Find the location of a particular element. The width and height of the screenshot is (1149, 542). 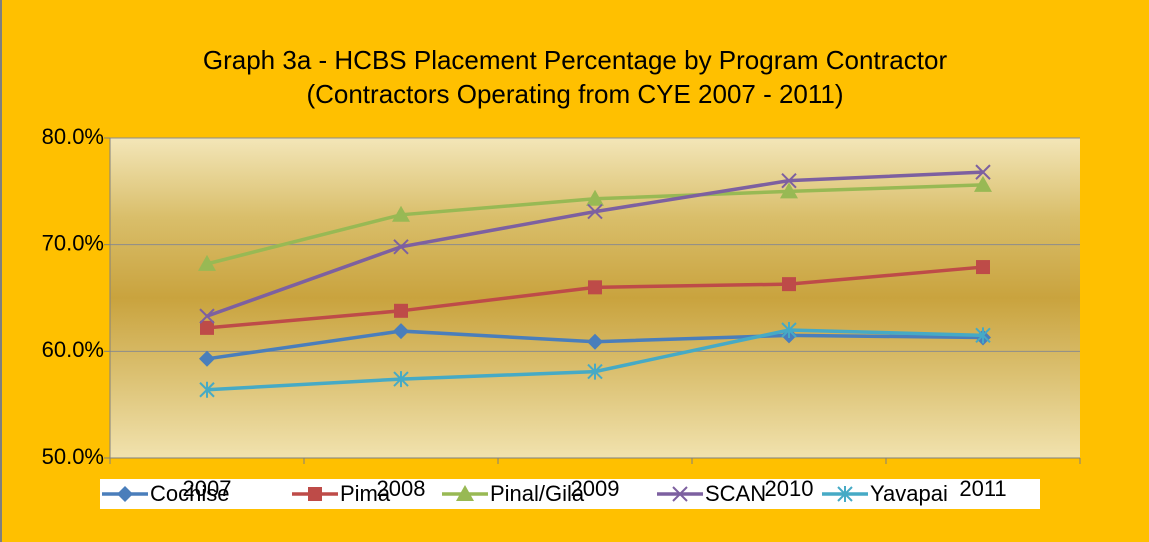

x-tick-label: 2009 is located at coordinates (595, 488).